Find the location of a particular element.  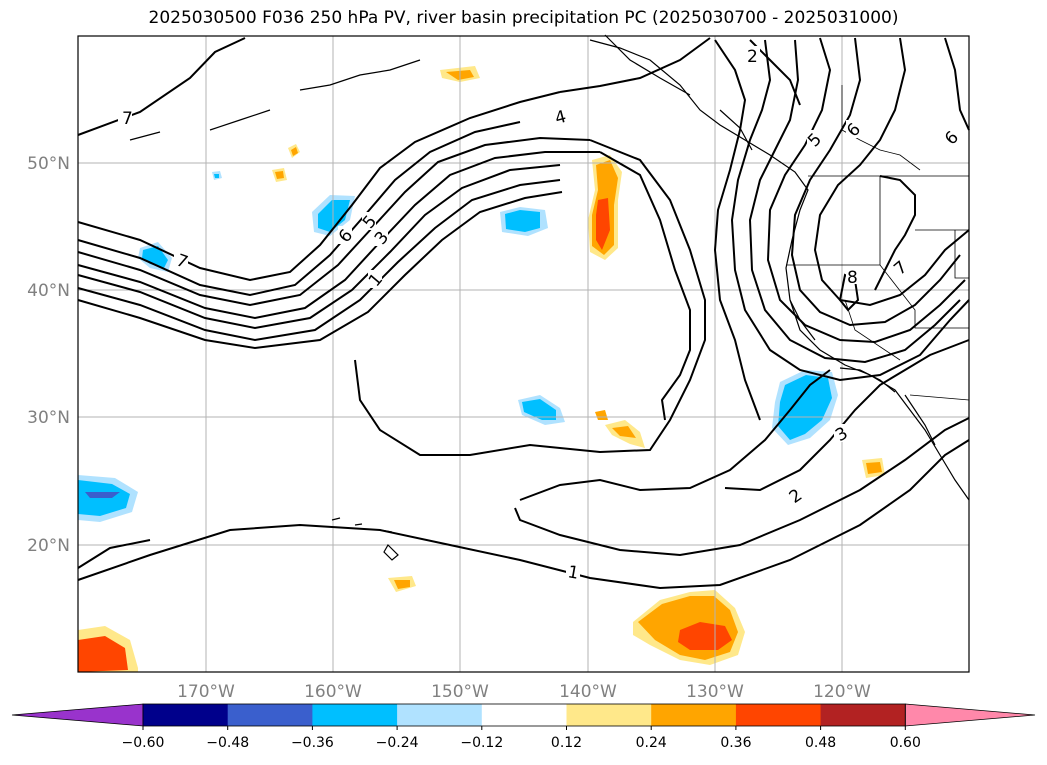

contour-label: 2 is located at coordinates (752, 57).